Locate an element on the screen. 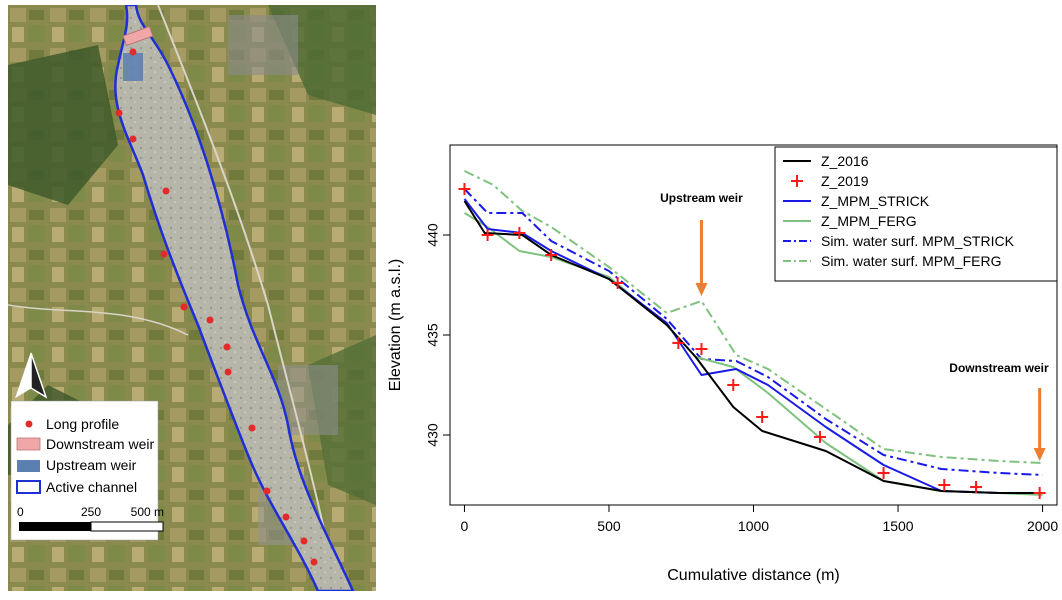  y-axis-label: Elevation (m a.s.l.) is located at coordinates (395, 325).